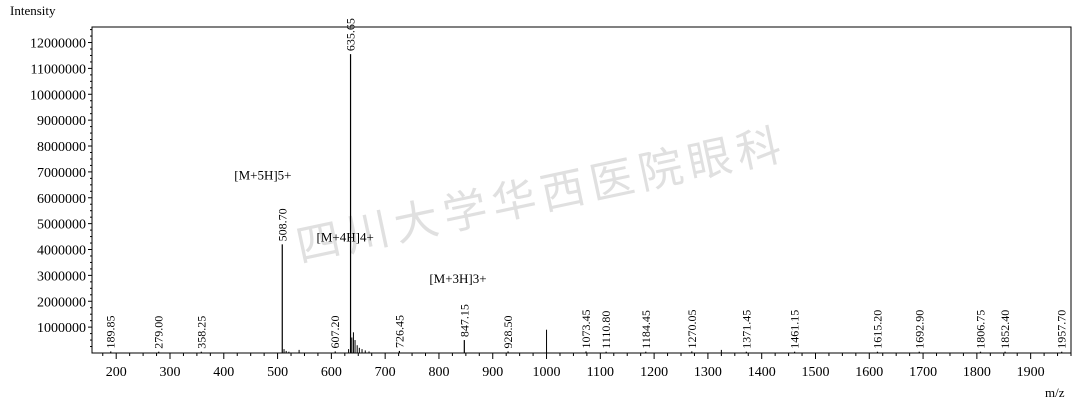 The width and height of the screenshot is (1080, 407). Describe the element at coordinates (492, 372) in the screenshot. I see `x-tick-label: 900` at that location.